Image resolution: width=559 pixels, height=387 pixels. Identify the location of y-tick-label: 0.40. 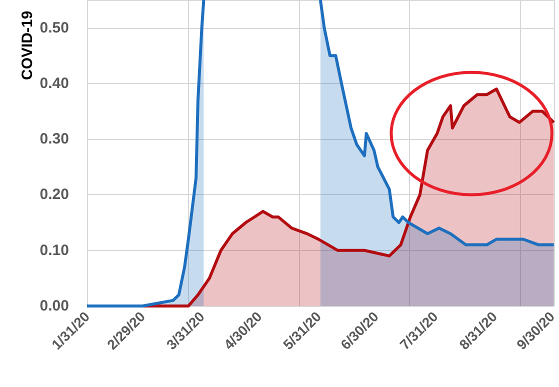
(54, 83).